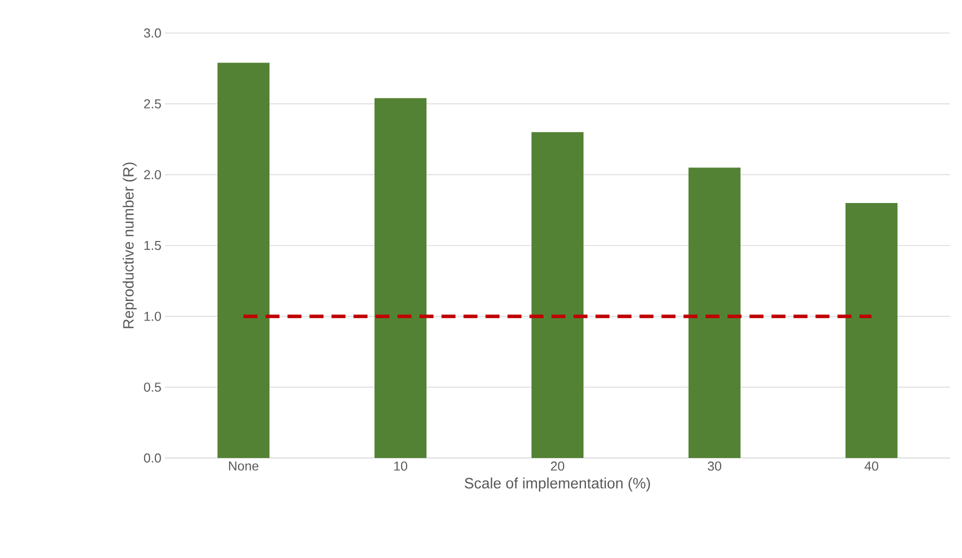 This screenshot has height=558, width=962. What do you see at coordinates (129, 245) in the screenshot?
I see `y-axis-title: Reproductive number (R)` at bounding box center [129, 245].